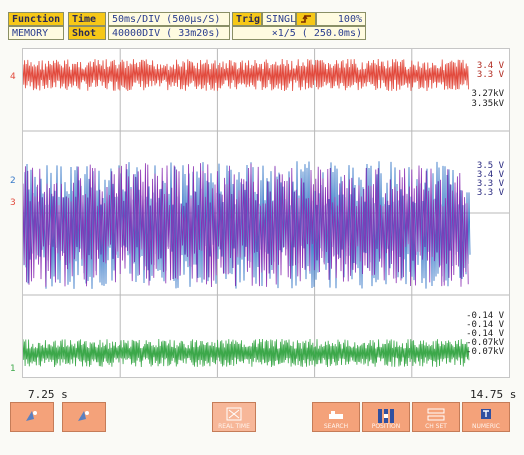 This screenshot has width=524, height=455. I want to click on trig-label: Trig, so click(247, 19).